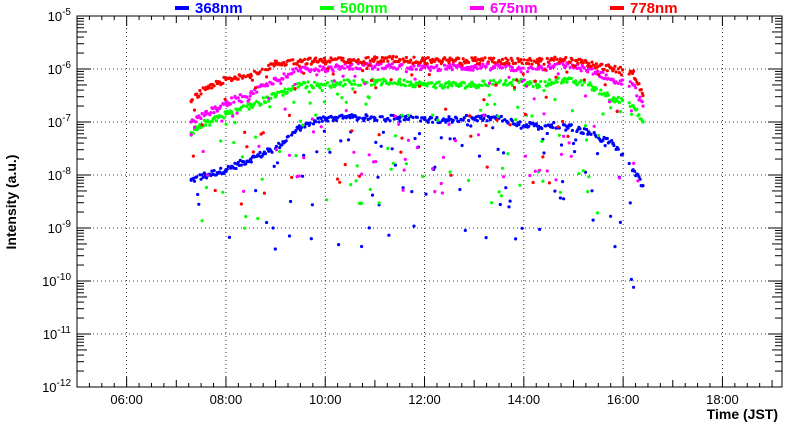 The image size is (800, 427). What do you see at coordinates (182, 8) in the screenshot?
I see `legend-swatch` at bounding box center [182, 8].